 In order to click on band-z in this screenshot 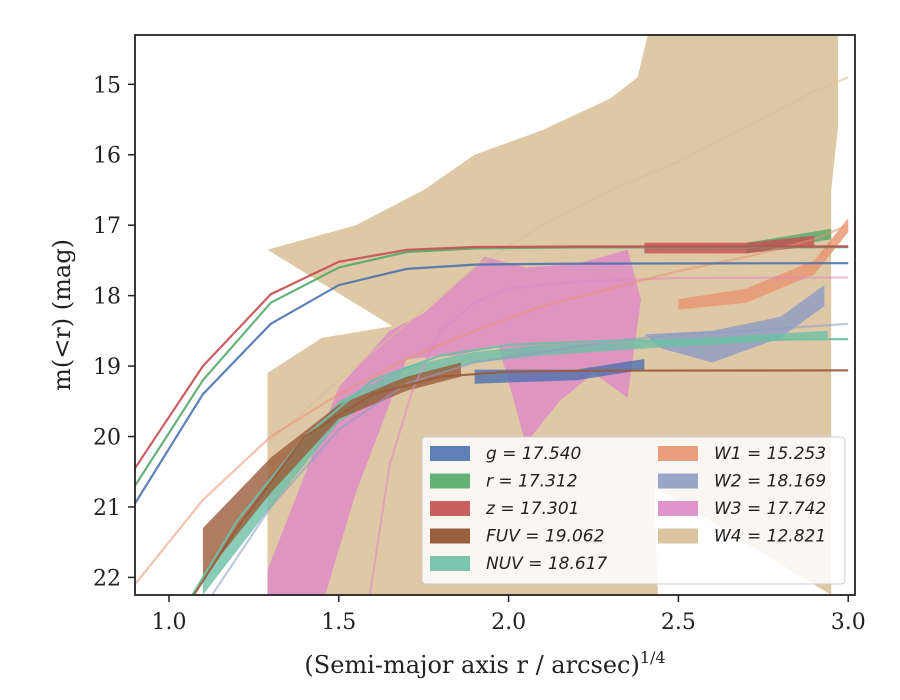, I will do `click(729, 244)`.